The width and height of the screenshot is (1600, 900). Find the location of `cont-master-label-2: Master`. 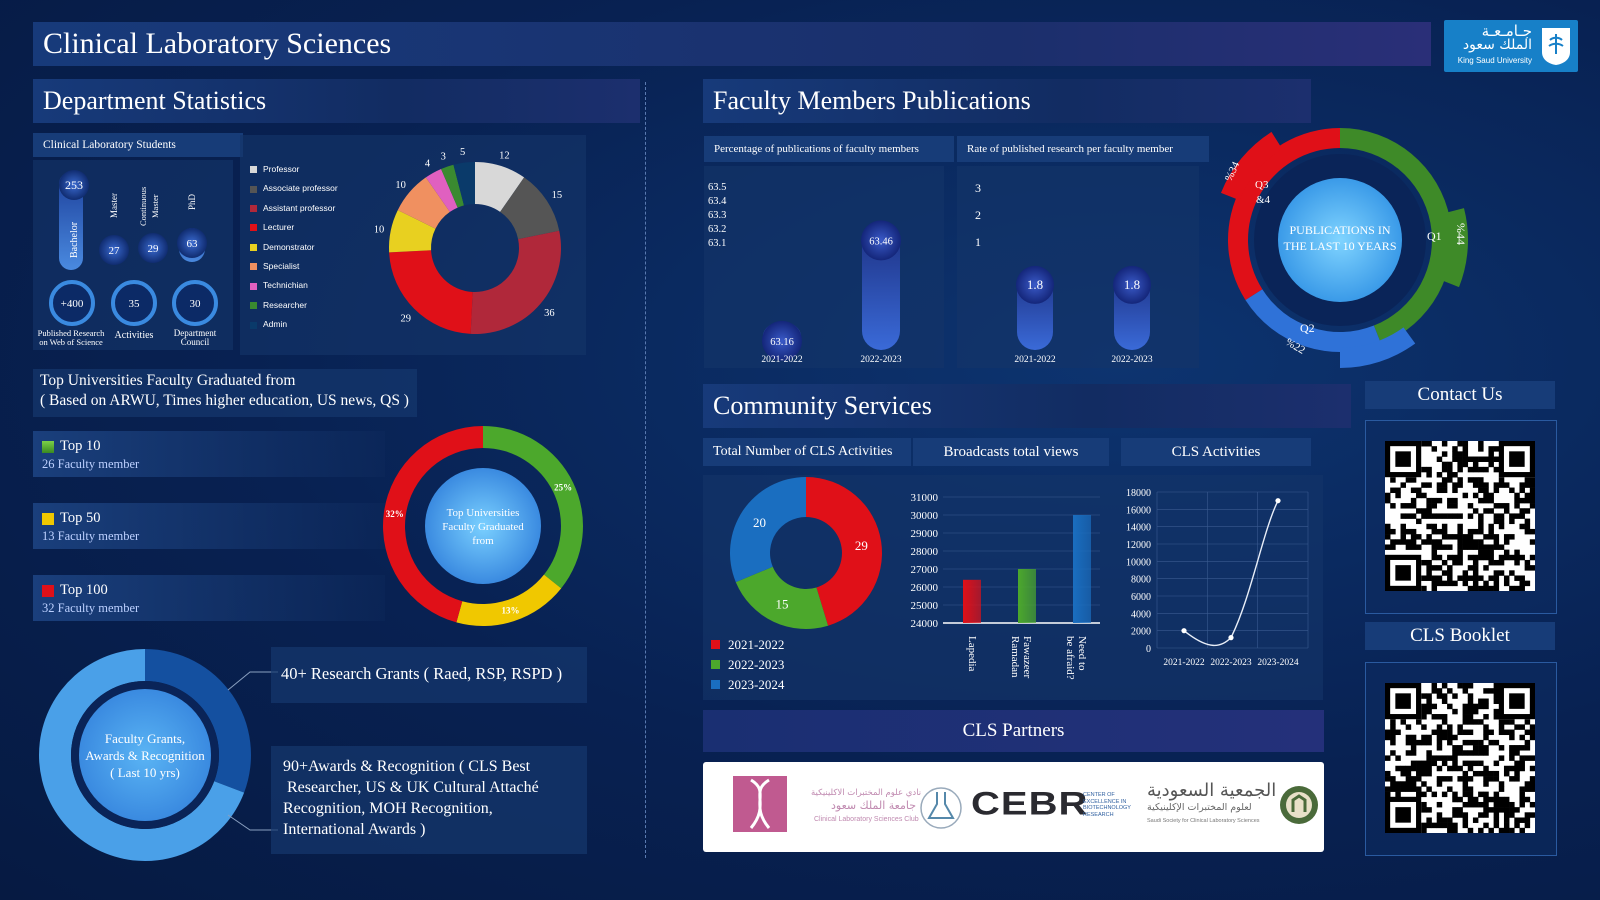

cont-master-label-2: Master is located at coordinates (155, 206).